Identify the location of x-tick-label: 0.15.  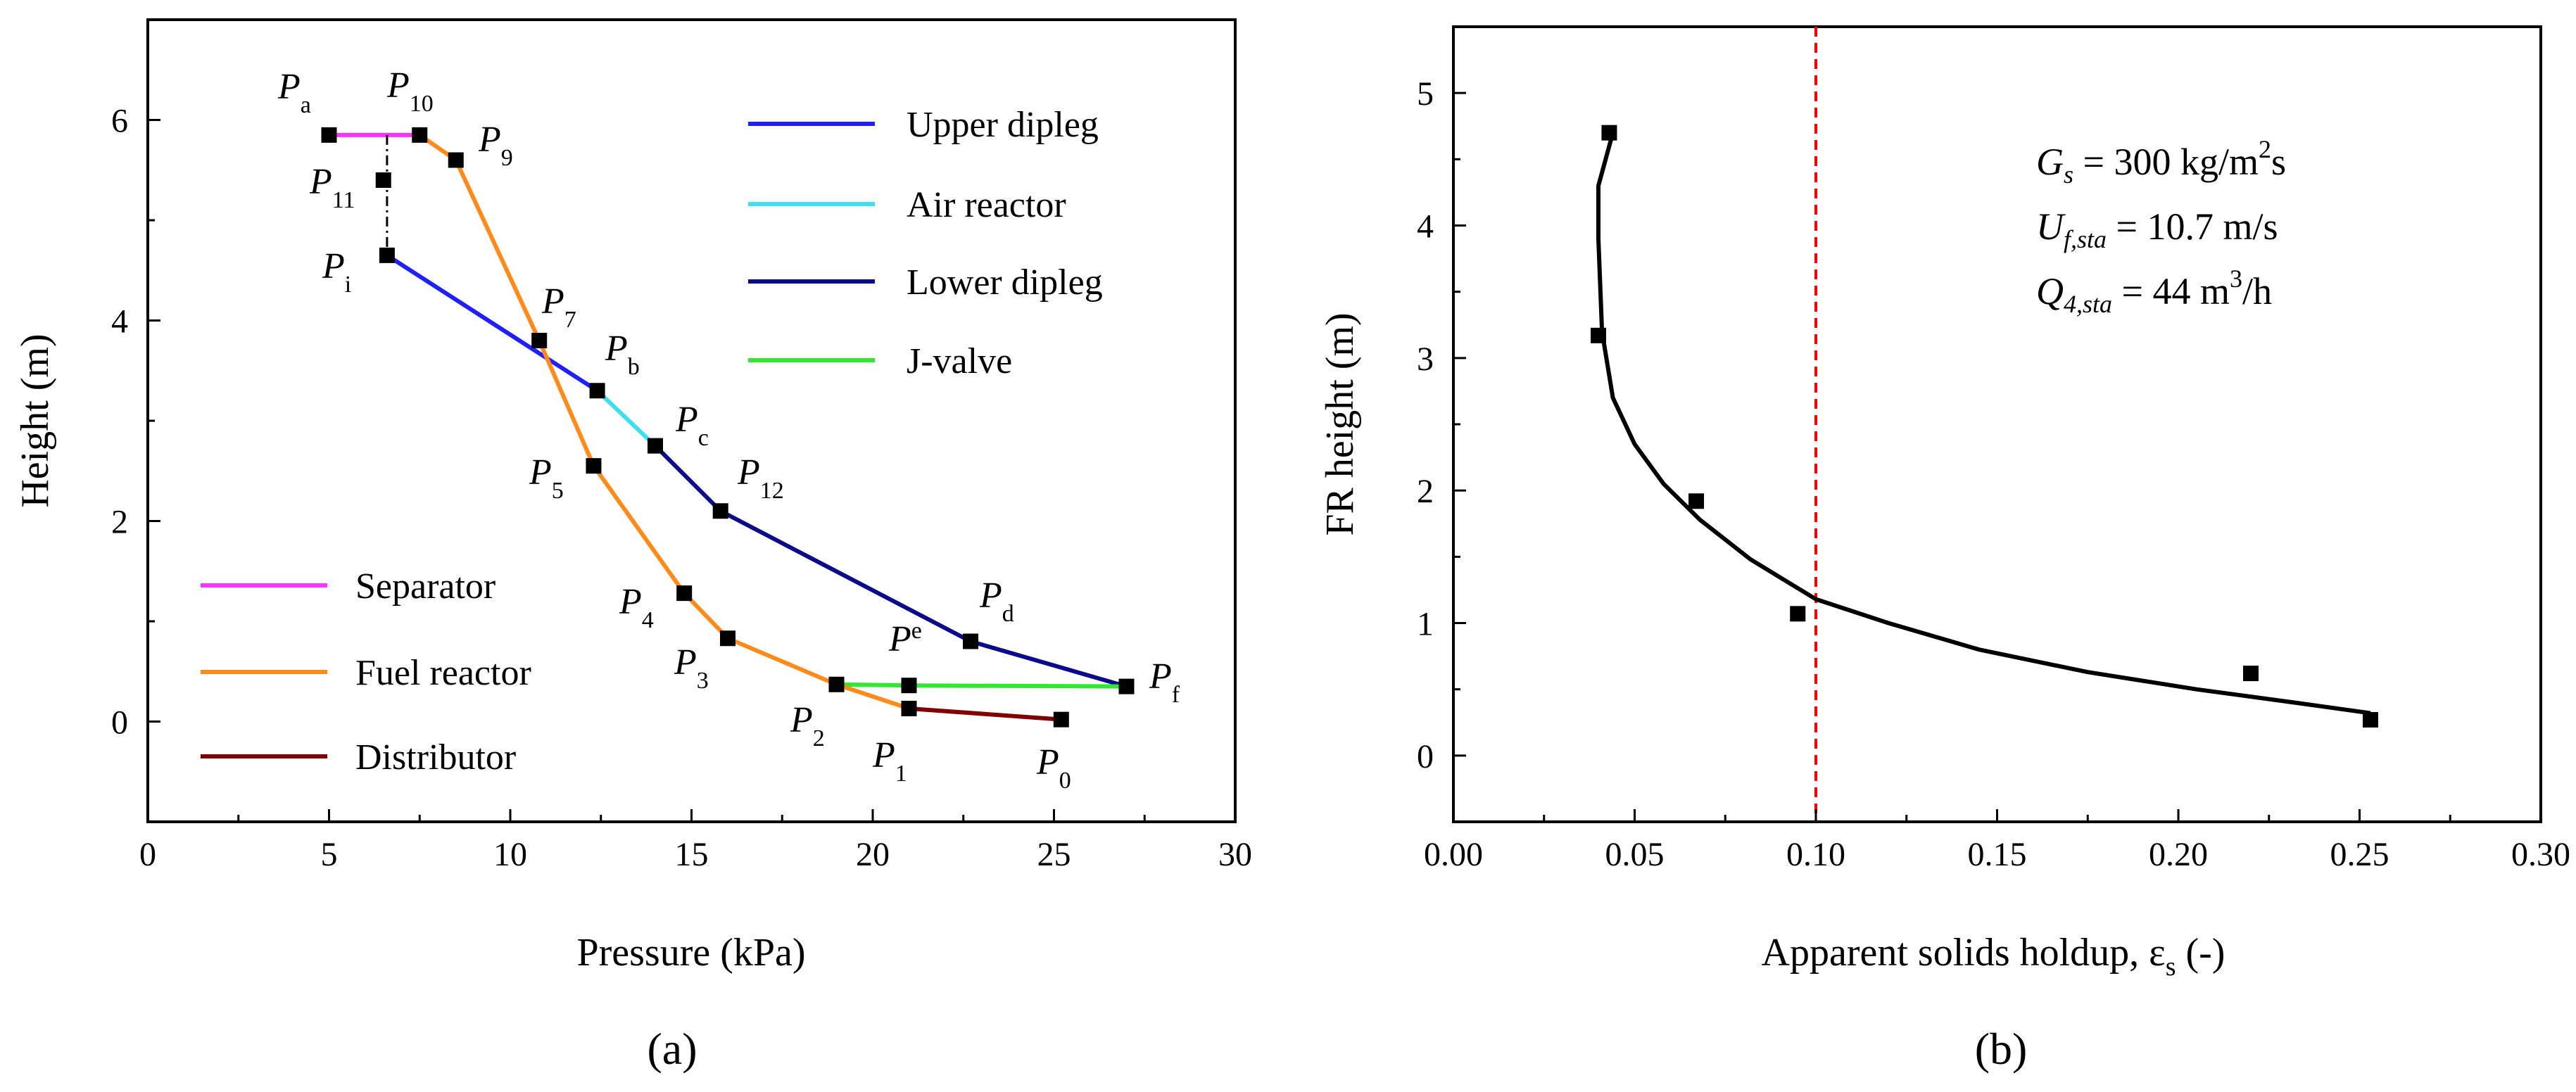
(1997, 854).